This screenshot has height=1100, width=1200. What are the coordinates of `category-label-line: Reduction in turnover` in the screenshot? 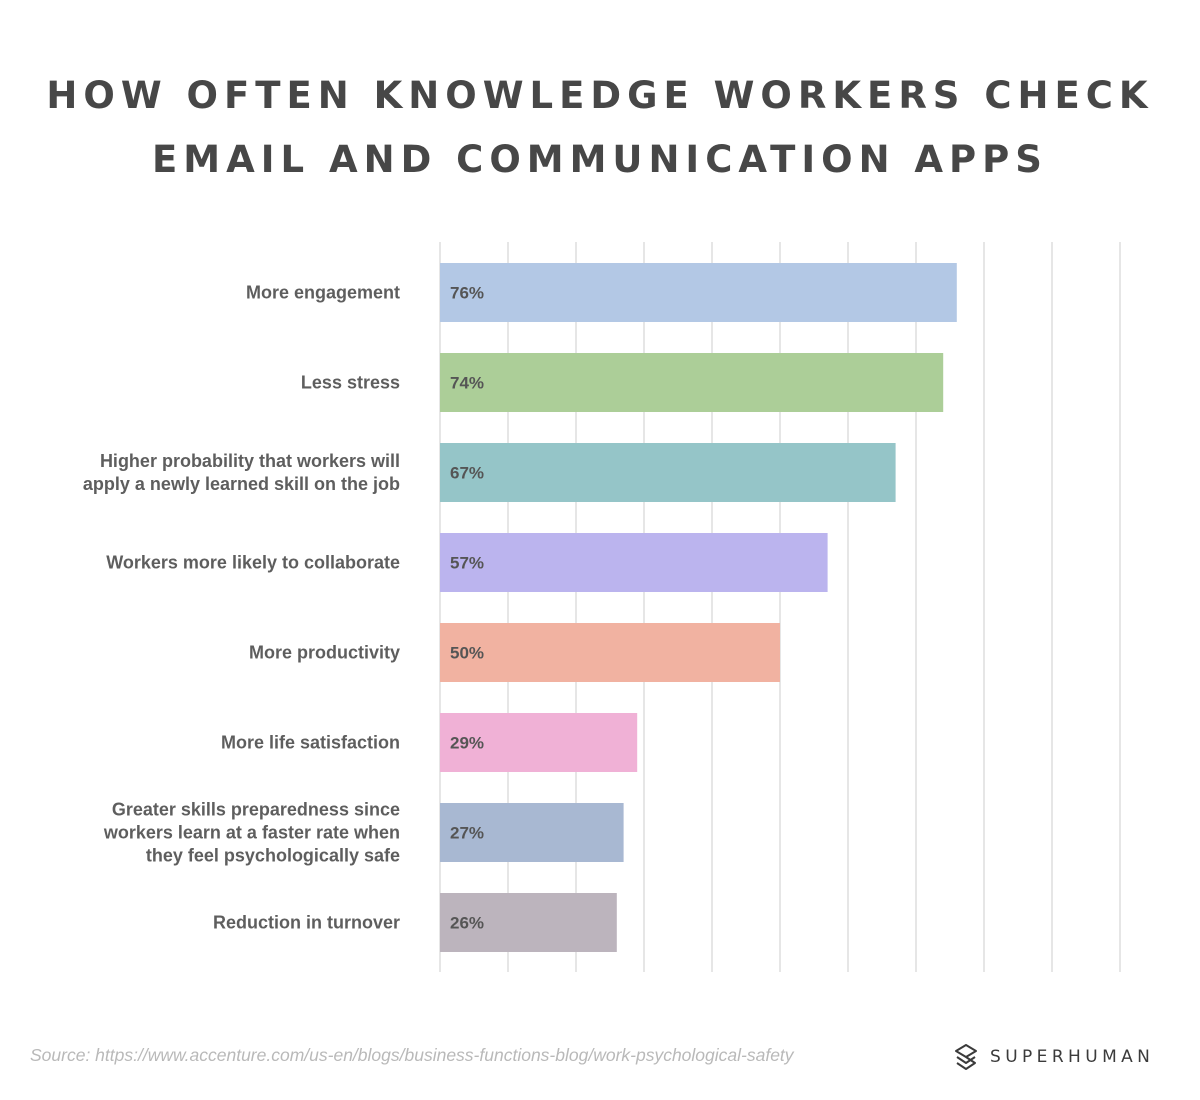 It's located at (306, 923).